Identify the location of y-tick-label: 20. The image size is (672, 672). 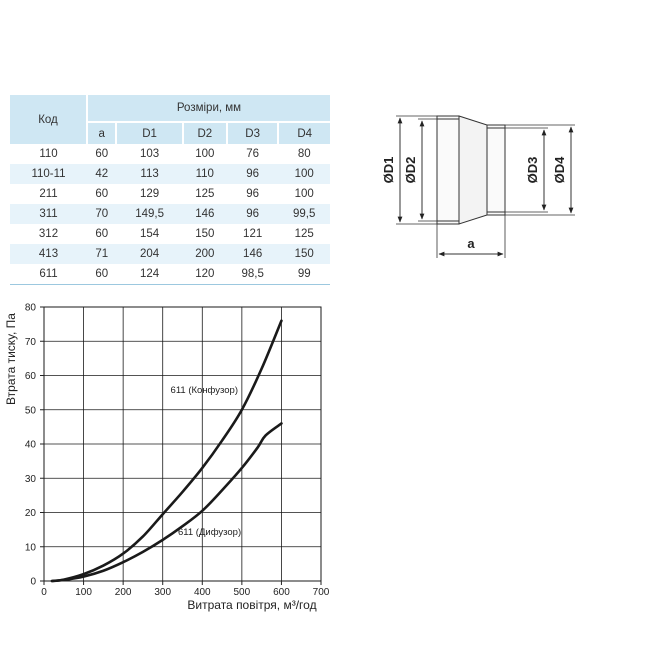
(31, 513).